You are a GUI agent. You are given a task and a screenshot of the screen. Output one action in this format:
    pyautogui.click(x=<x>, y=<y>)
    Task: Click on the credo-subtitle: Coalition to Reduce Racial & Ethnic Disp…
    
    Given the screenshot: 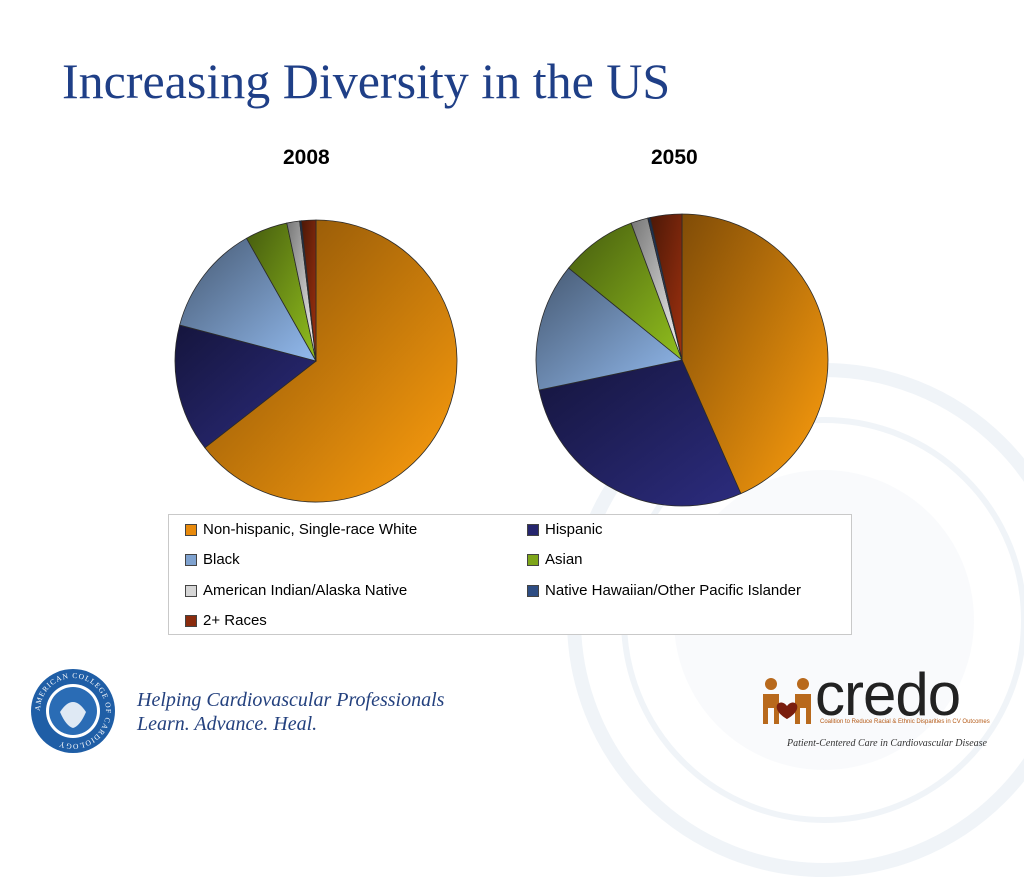 What is the action you would take?
    pyautogui.click(x=905, y=722)
    